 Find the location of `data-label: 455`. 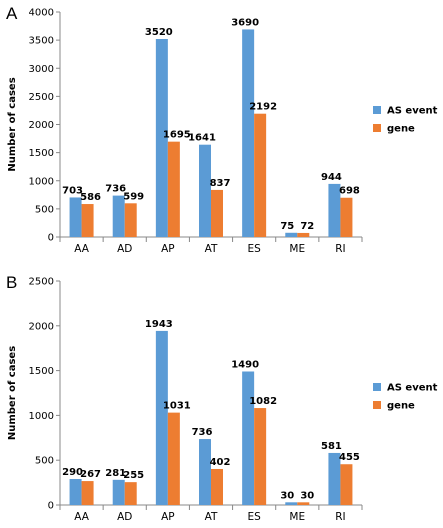

data-label: 455 is located at coordinates (349, 457).